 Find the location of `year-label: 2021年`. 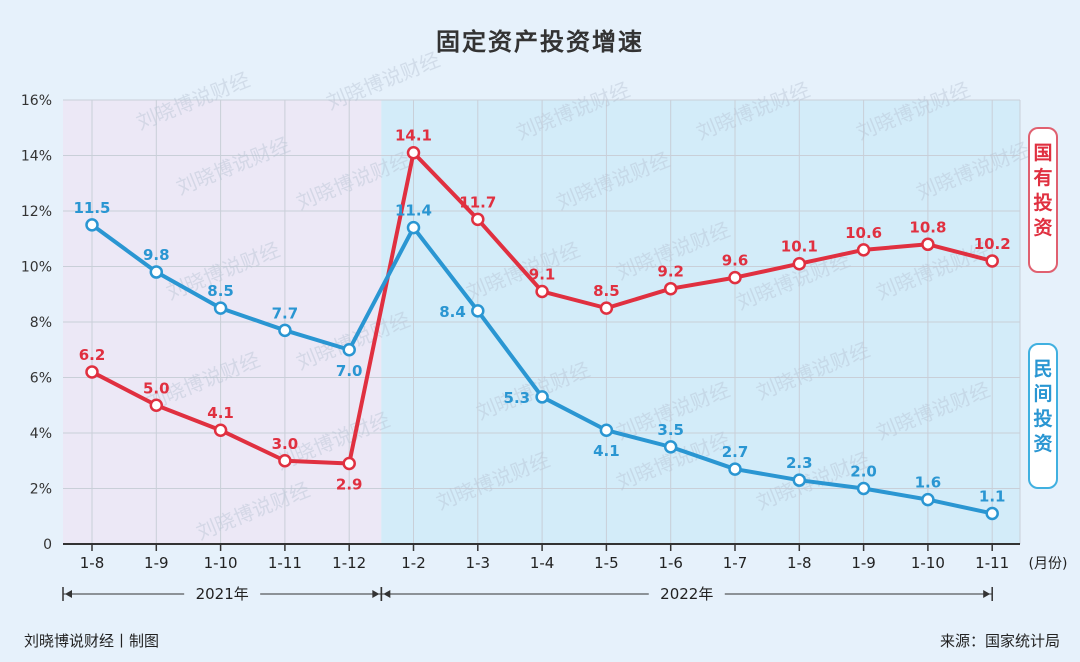

year-label: 2021年 is located at coordinates (222, 594).